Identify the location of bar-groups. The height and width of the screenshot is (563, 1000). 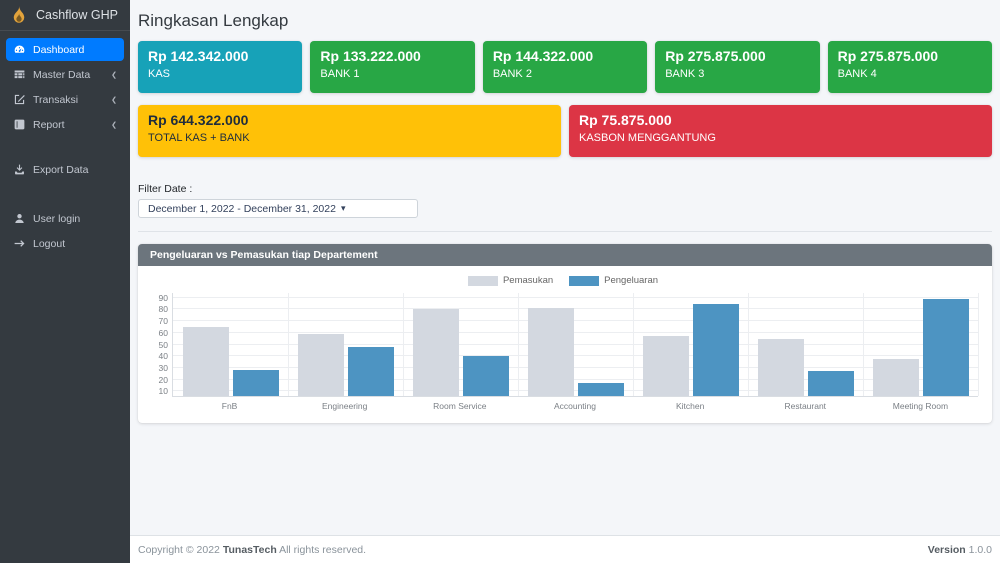
(575, 344).